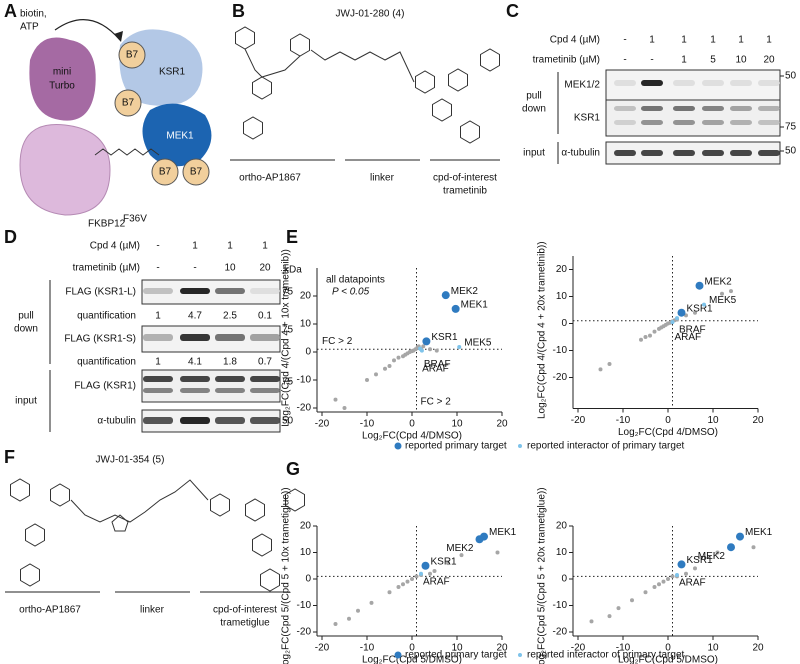  What do you see at coordinates (304, 605) in the screenshot?
I see `y-tick-label: -10` at bounding box center [304, 605].